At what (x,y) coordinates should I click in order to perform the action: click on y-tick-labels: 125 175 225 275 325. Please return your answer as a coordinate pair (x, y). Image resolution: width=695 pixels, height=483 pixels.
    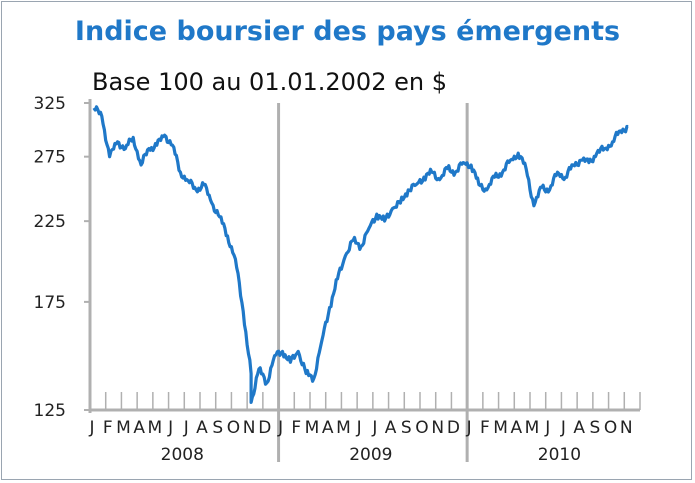
    Looking at the image, I should click on (50, 257).